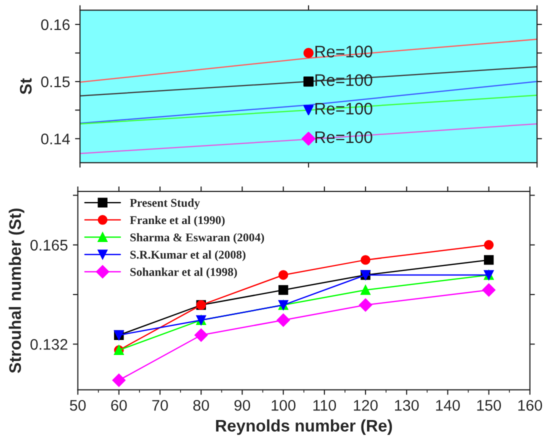 This screenshot has width=548, height=442. I want to click on y-tick-label: 0.132, so click(49, 344).